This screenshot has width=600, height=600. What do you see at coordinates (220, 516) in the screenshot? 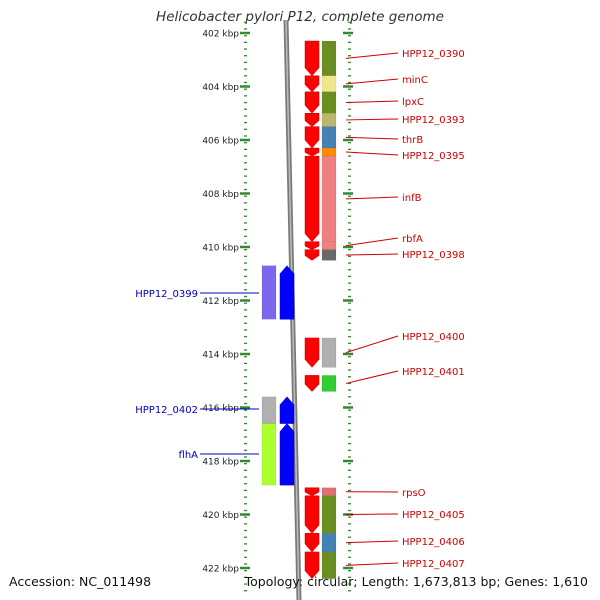
I see `tick-label: 420 kbp` at bounding box center [220, 516].